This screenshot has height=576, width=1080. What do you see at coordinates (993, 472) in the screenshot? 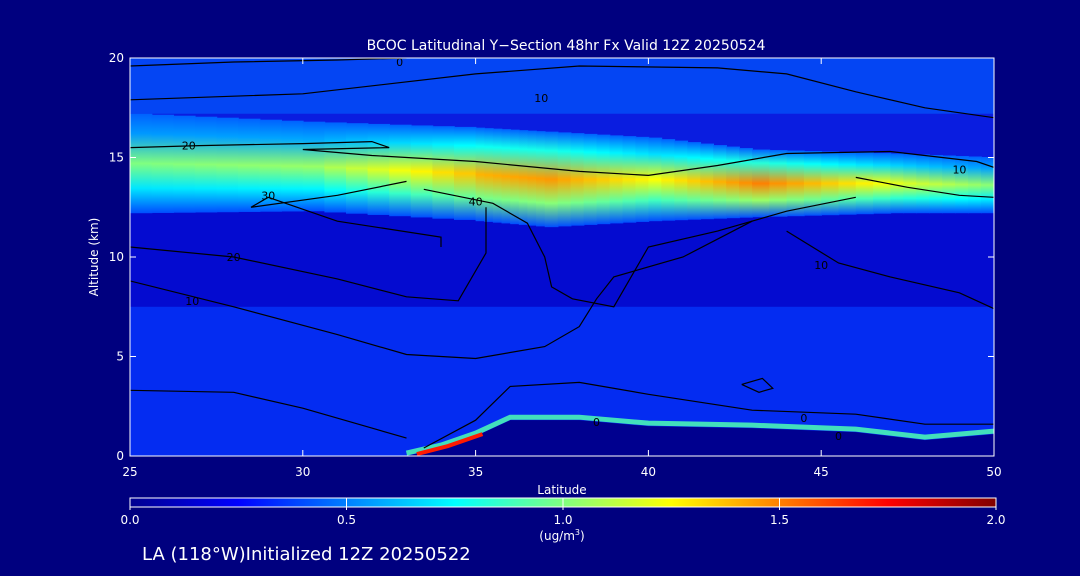
I see `x-tick-label: 50` at bounding box center [993, 472].